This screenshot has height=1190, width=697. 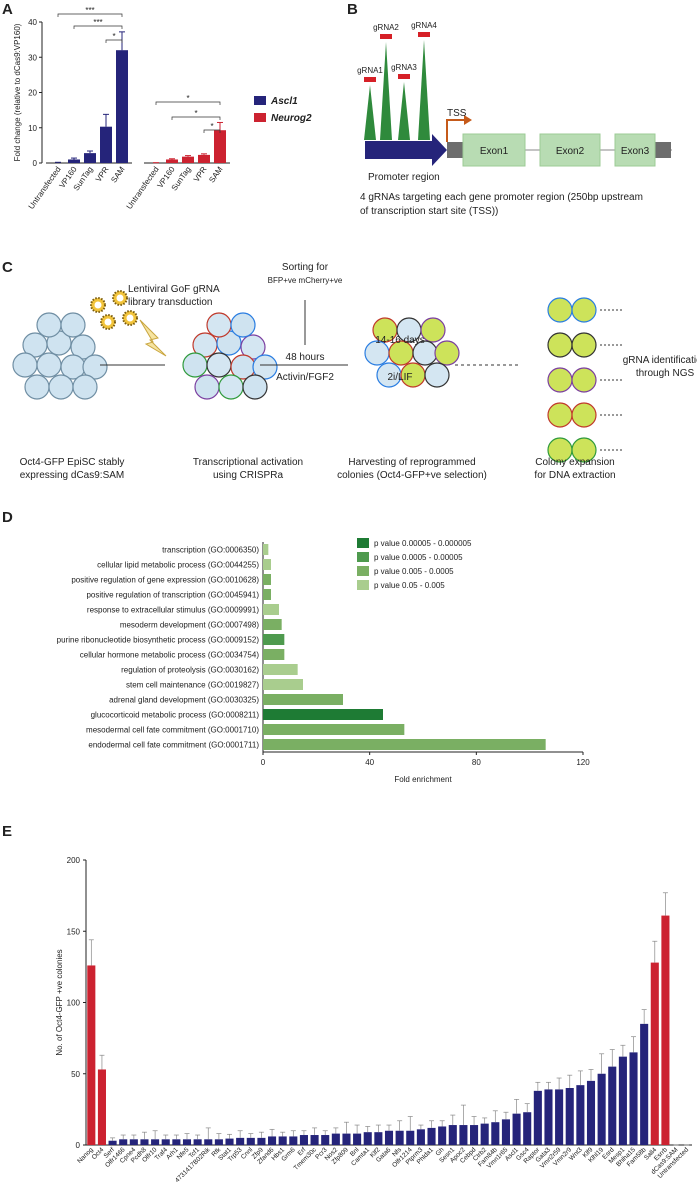 What do you see at coordinates (409, 585) in the screenshot?
I see `label: p value 0.05 - 0.005` at bounding box center [409, 585].